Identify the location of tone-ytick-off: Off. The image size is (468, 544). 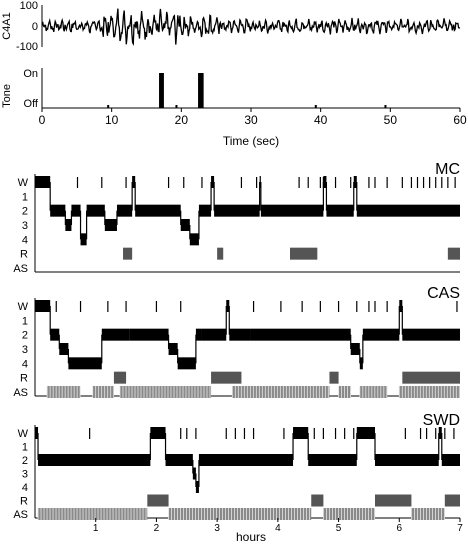
(31, 104).